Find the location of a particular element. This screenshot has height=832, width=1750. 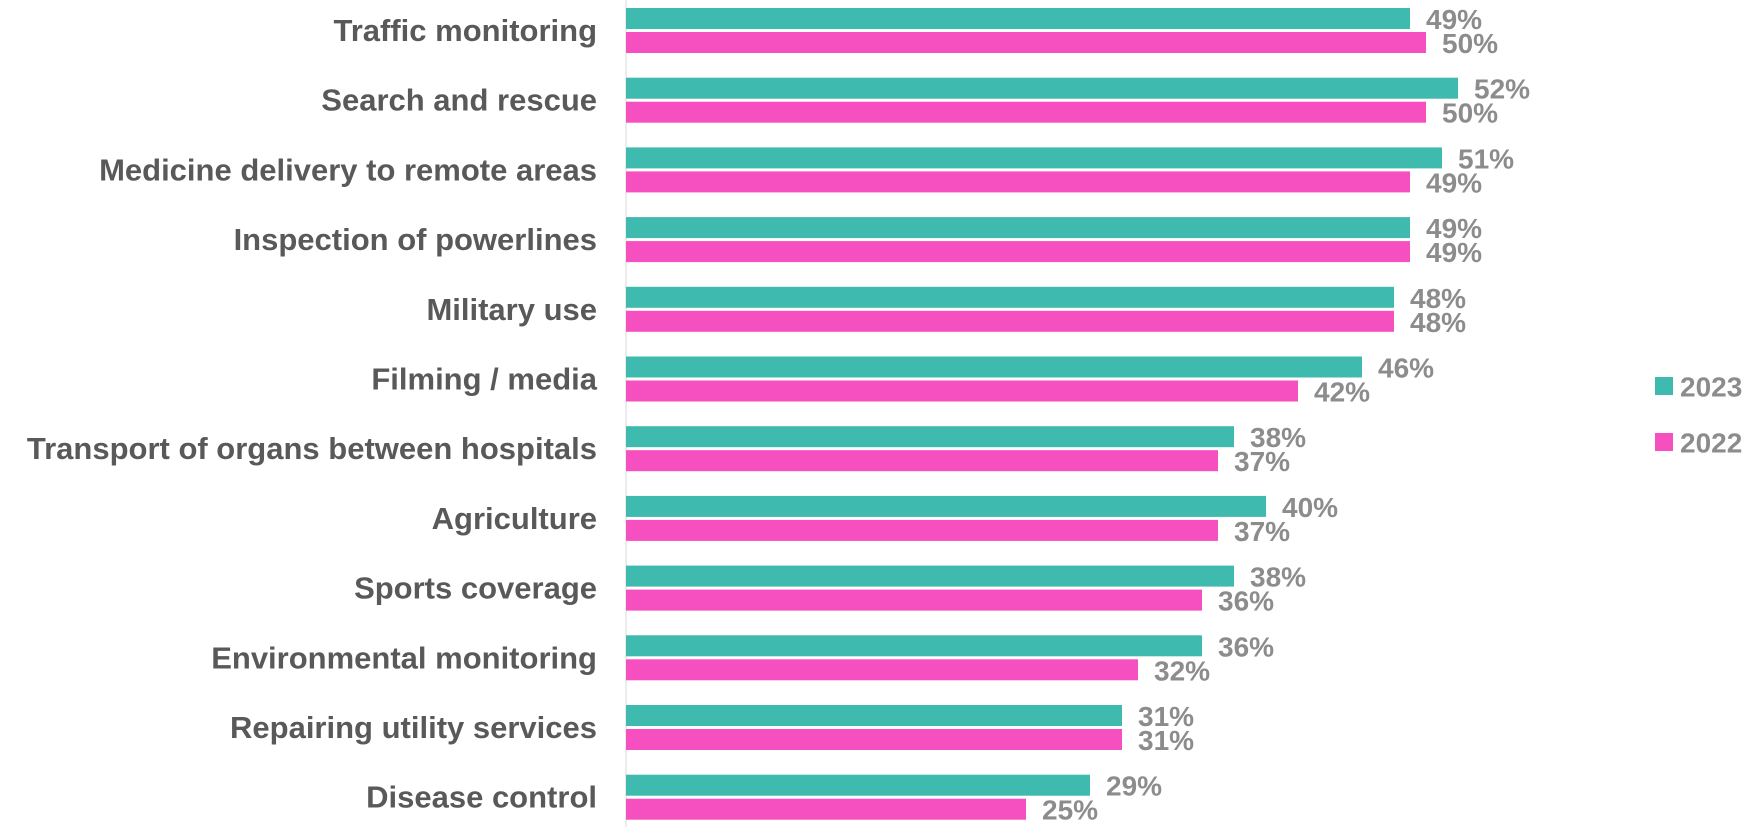

data-label-2023-4: 48% is located at coordinates (1438, 298).